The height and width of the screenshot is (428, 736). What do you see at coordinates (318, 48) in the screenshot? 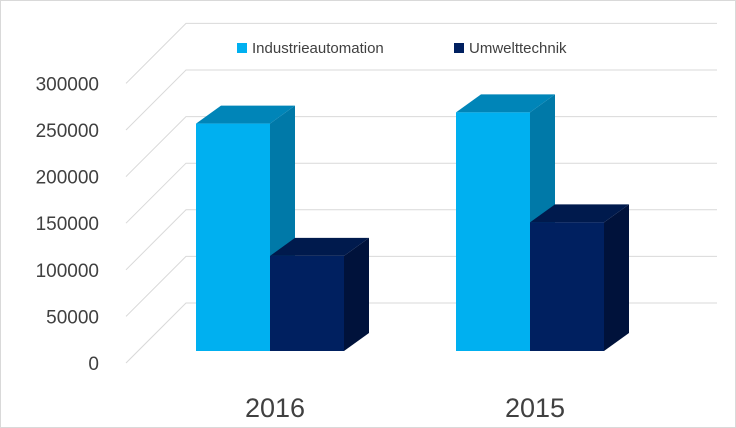
I see `legend-label: Industrieautomation` at bounding box center [318, 48].